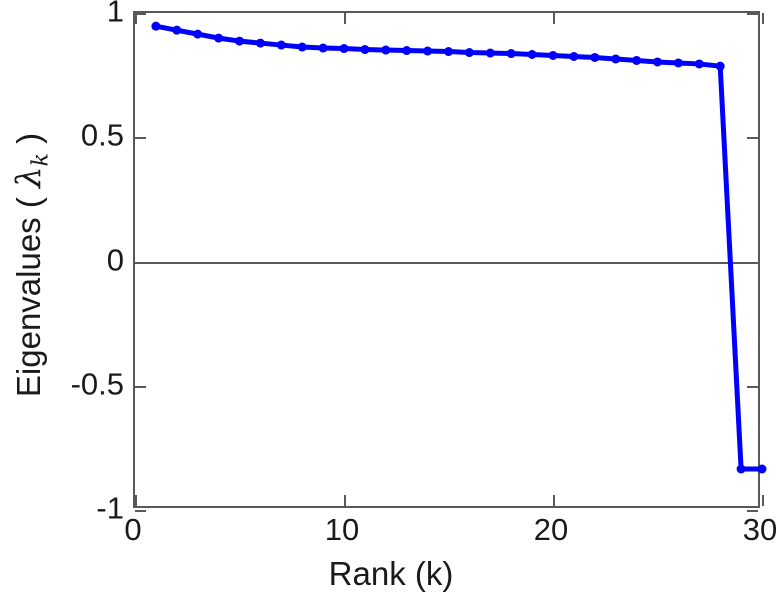 This screenshot has height=600, width=782. Describe the element at coordinates (115, 14) in the screenshot. I see `y-axis-tick-label: 1` at that location.